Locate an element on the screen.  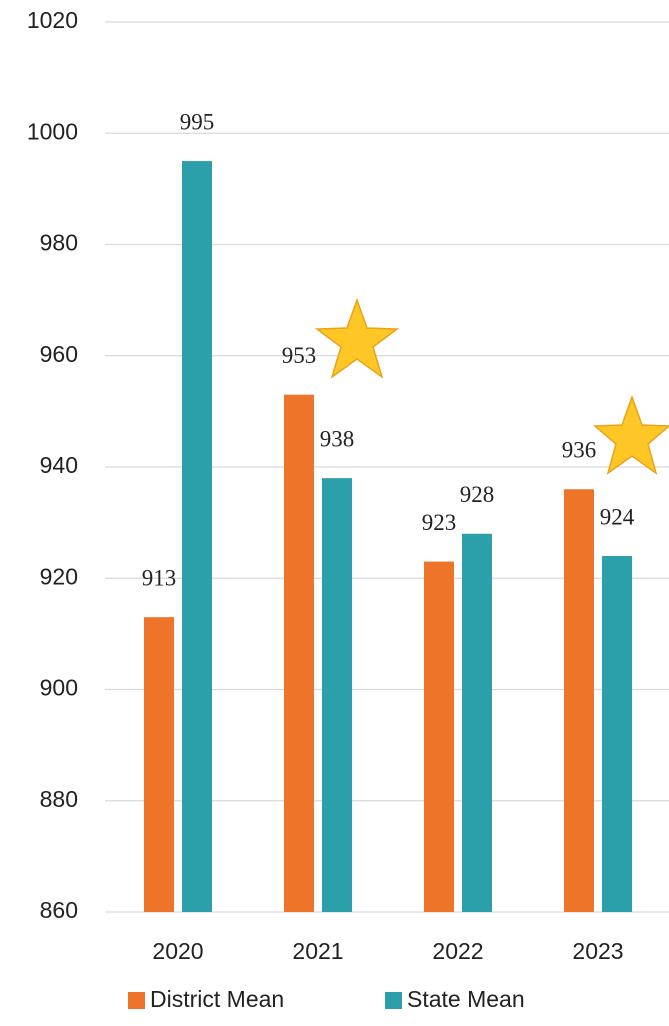
data-label: 995 is located at coordinates (197, 121).